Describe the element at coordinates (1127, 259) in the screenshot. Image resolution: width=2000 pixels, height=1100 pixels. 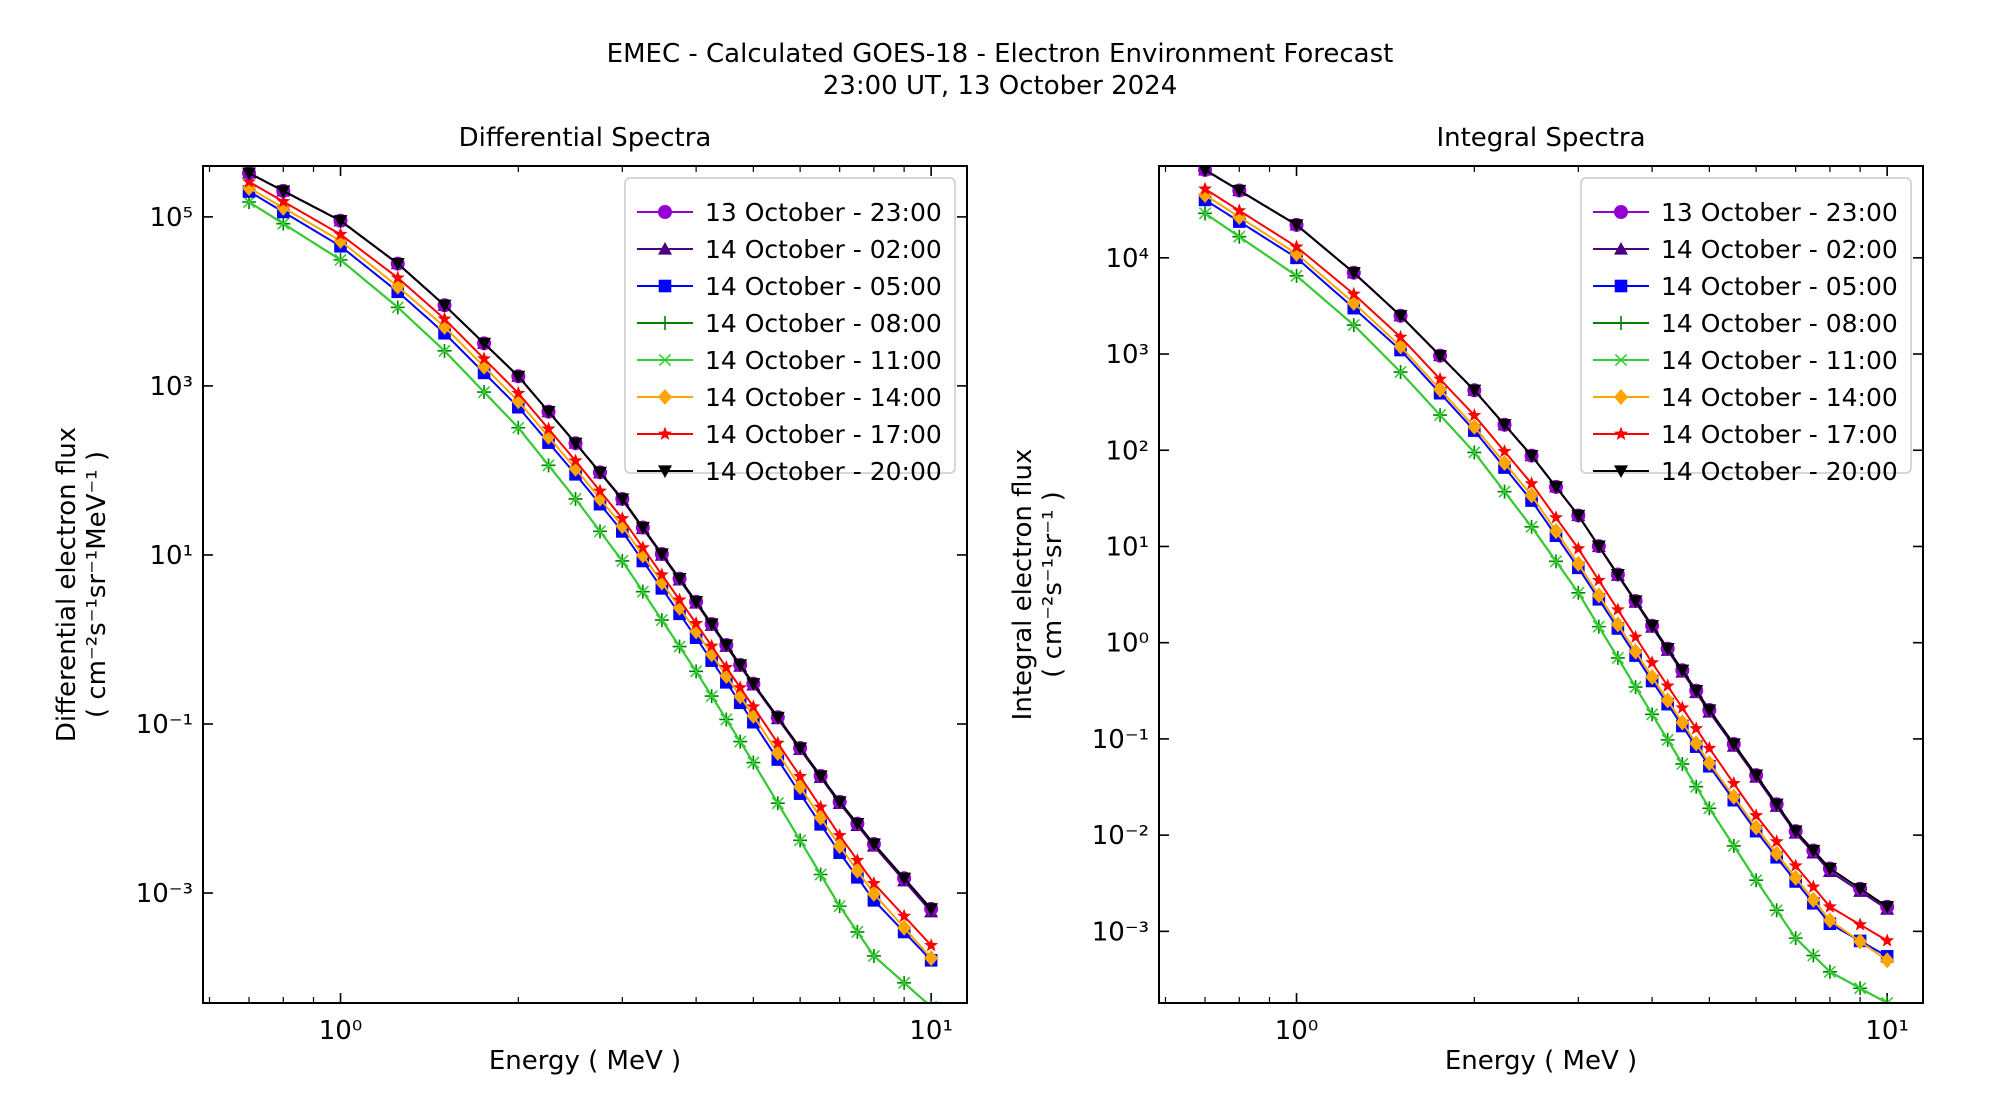
I see `y-tick-label: 10⁴` at that location.